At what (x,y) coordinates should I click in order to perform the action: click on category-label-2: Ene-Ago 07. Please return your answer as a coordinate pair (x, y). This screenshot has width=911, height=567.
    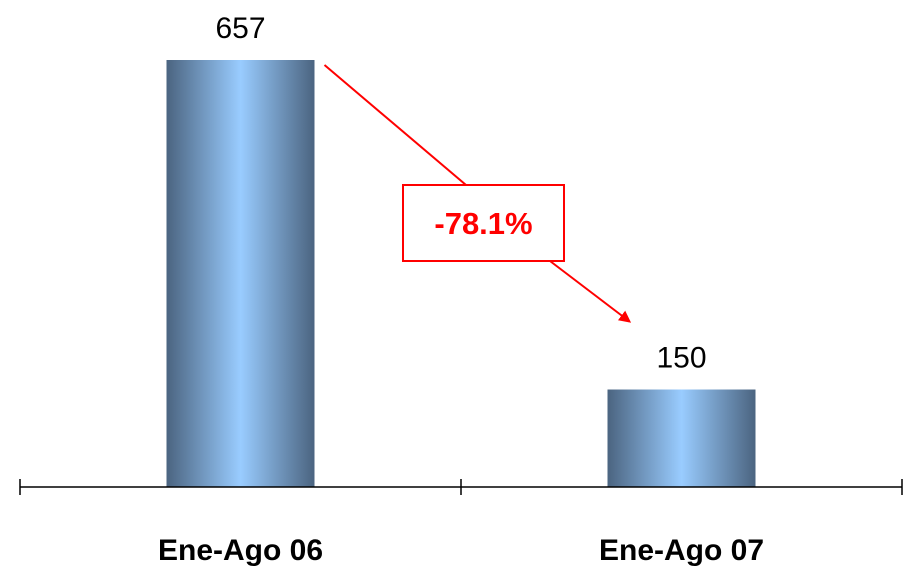
    Looking at the image, I should click on (681, 550).